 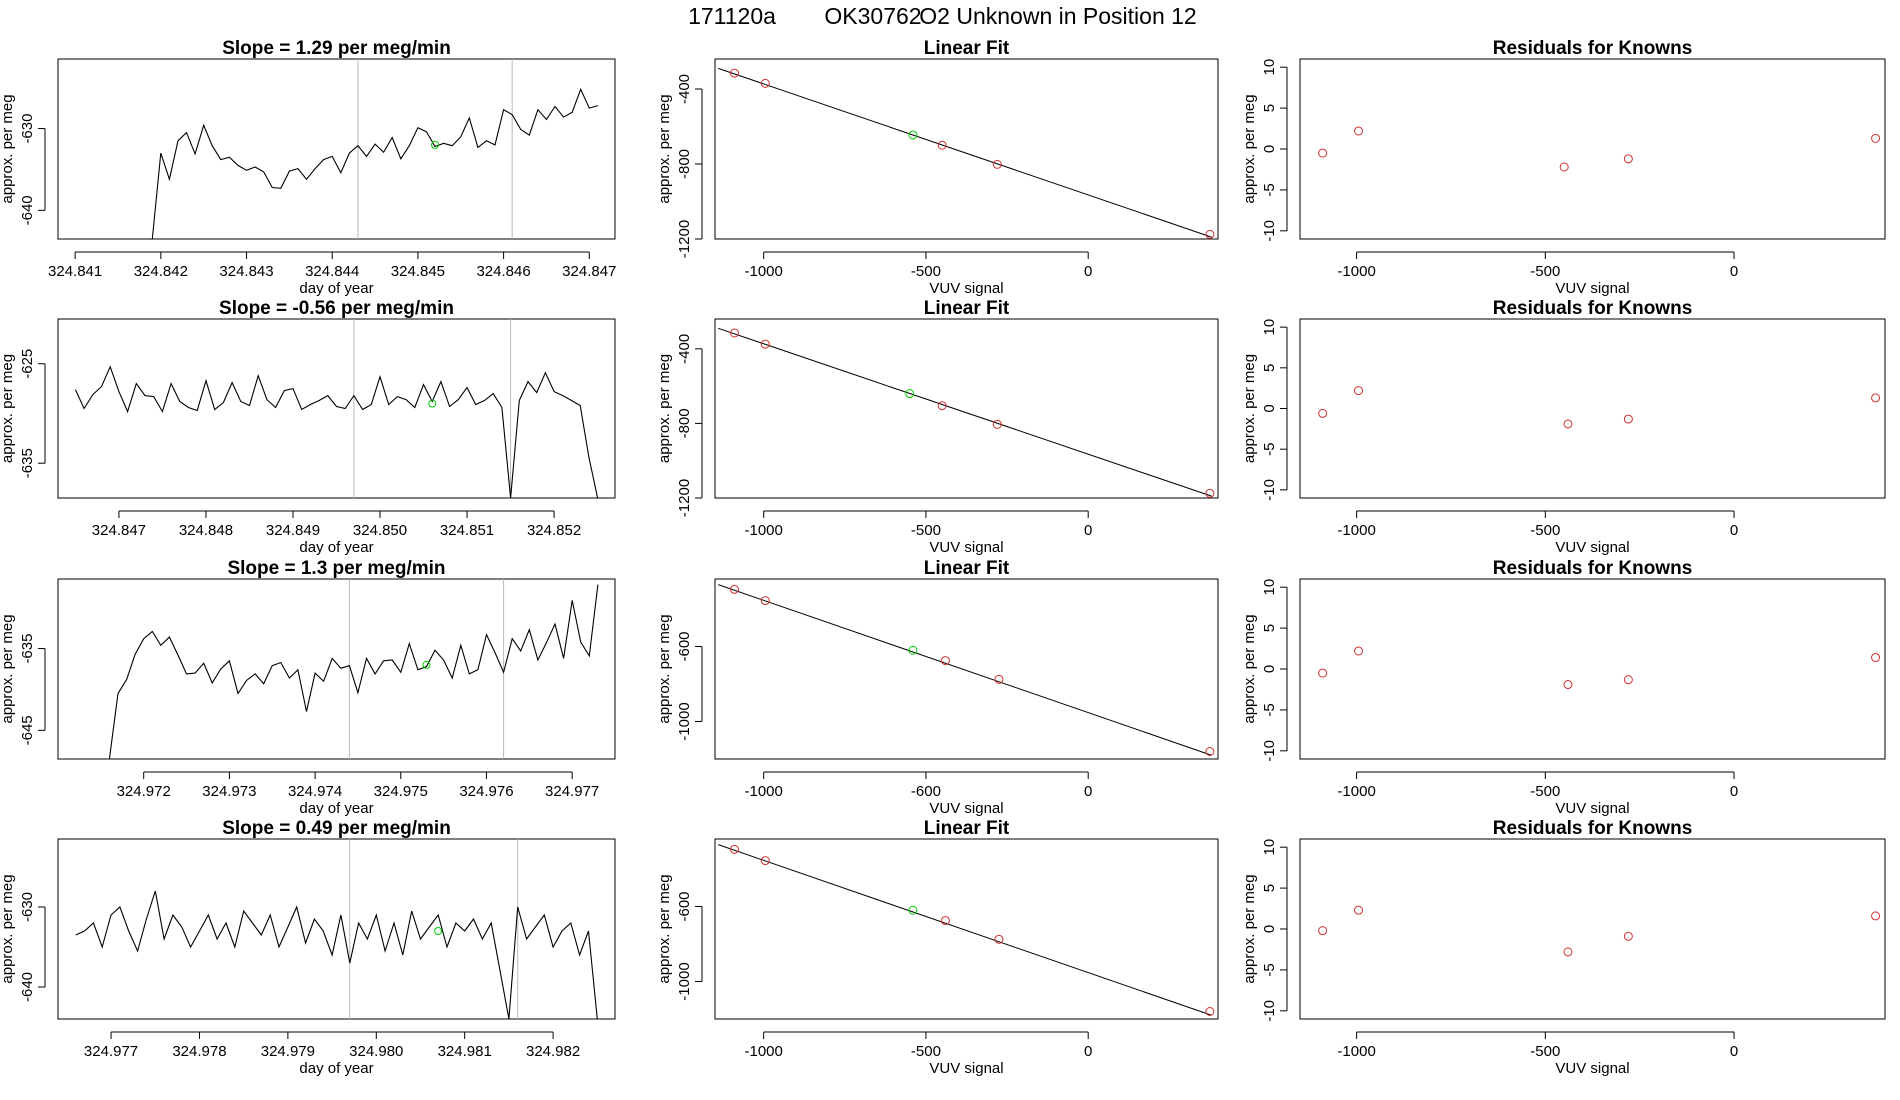 What do you see at coordinates (1269, 408) in the screenshot?
I see `r2-res-y-tick-label: 0` at bounding box center [1269, 408].